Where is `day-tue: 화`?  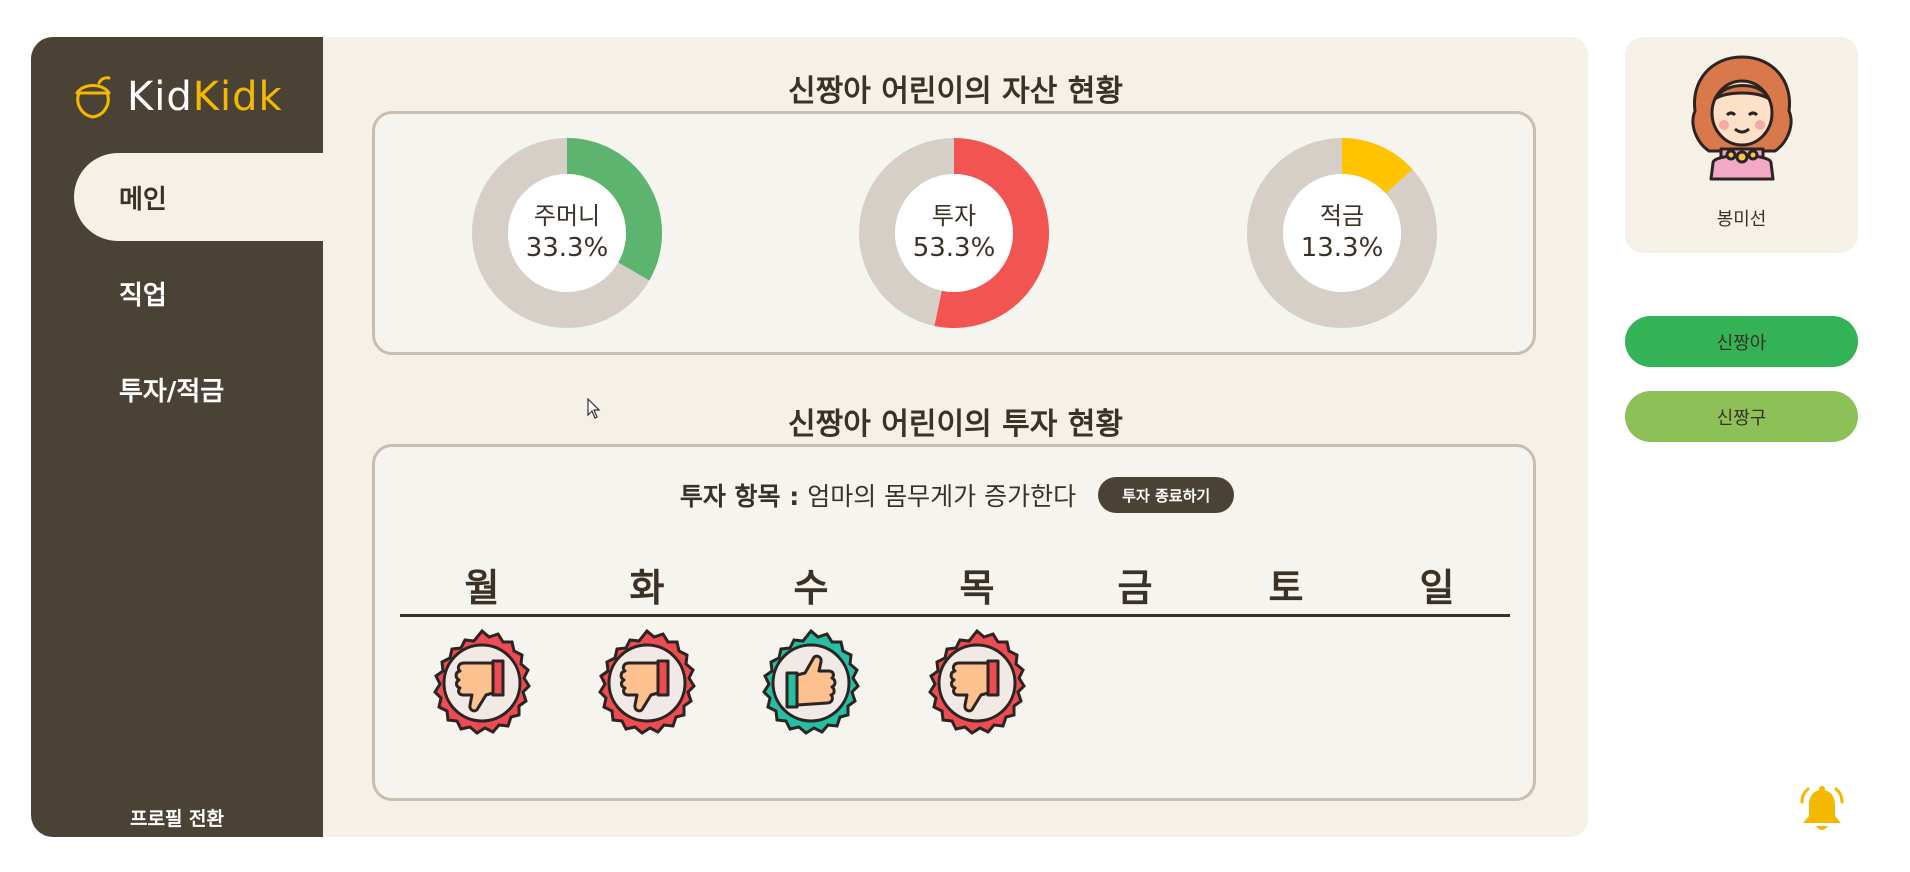 day-tue: 화 is located at coordinates (647, 588).